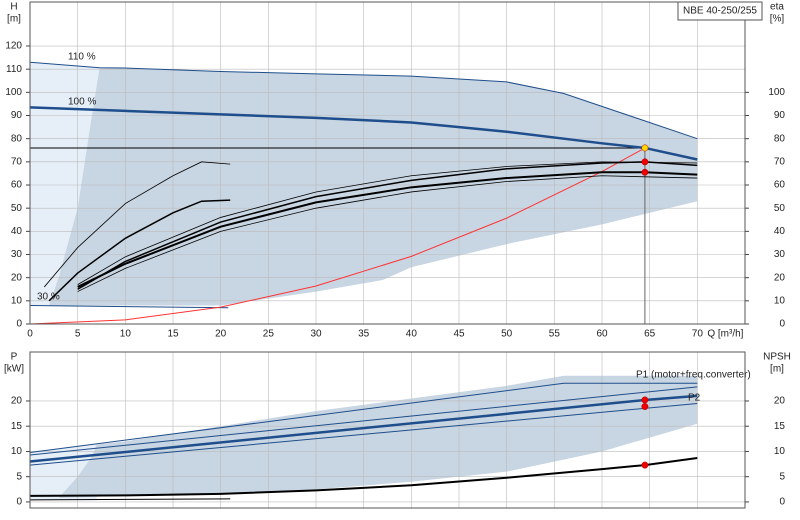 This screenshot has width=800, height=520. Describe the element at coordinates (82, 57) in the screenshot. I see `annotation: 110 %` at that location.